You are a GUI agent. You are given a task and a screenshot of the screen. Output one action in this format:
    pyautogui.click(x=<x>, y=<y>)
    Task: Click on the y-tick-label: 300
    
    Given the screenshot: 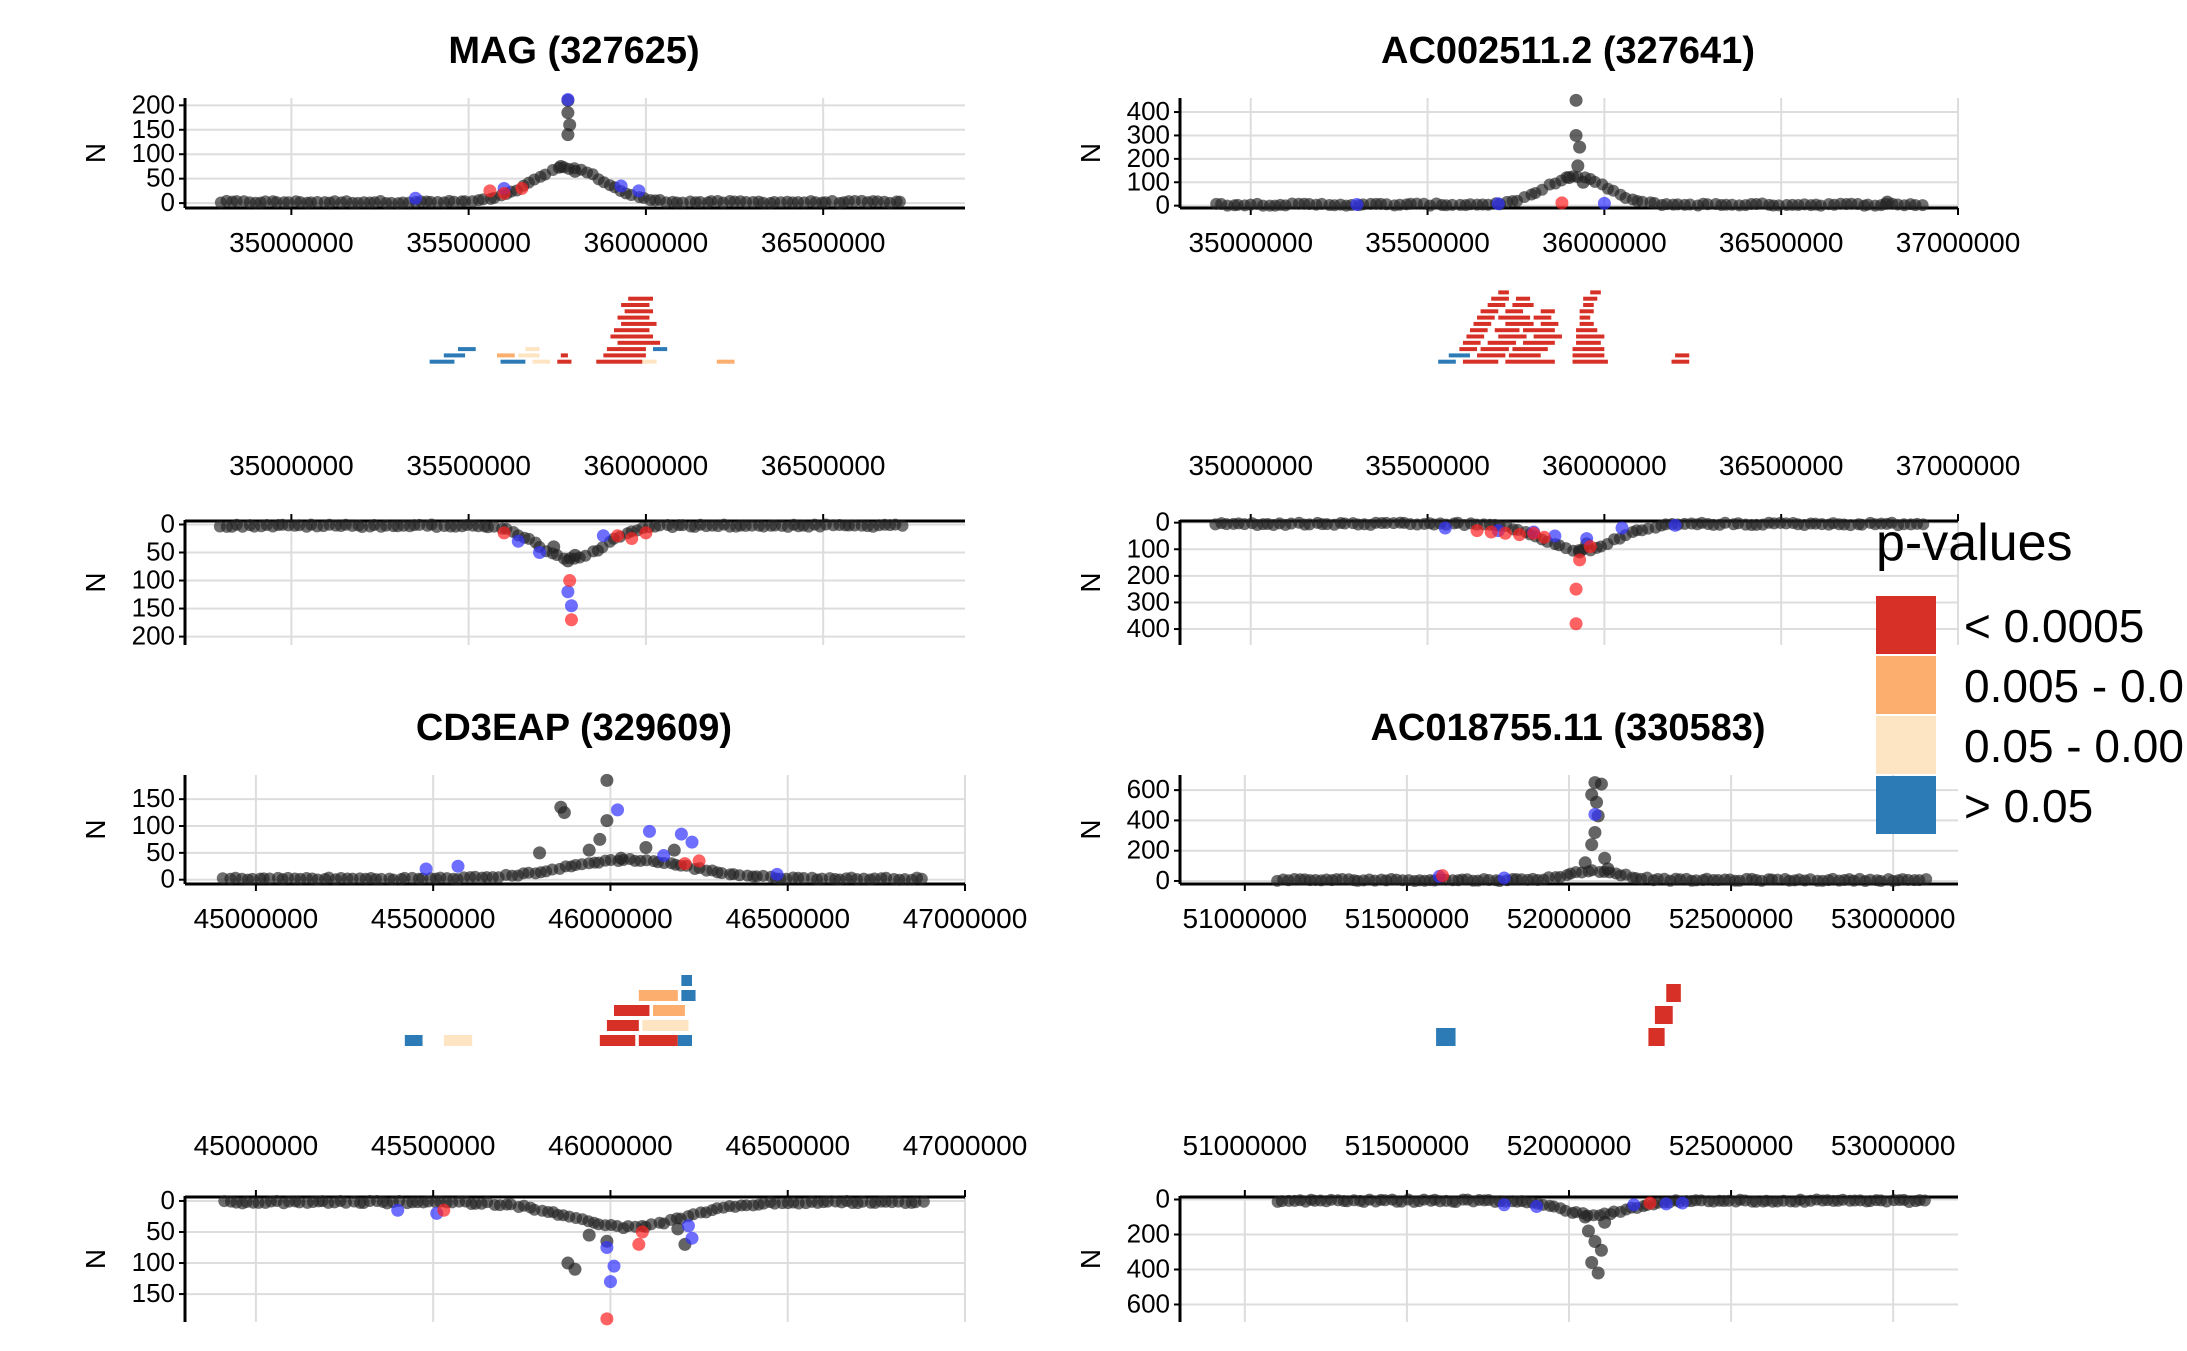 What is the action you would take?
    pyautogui.click(x=1148, y=601)
    